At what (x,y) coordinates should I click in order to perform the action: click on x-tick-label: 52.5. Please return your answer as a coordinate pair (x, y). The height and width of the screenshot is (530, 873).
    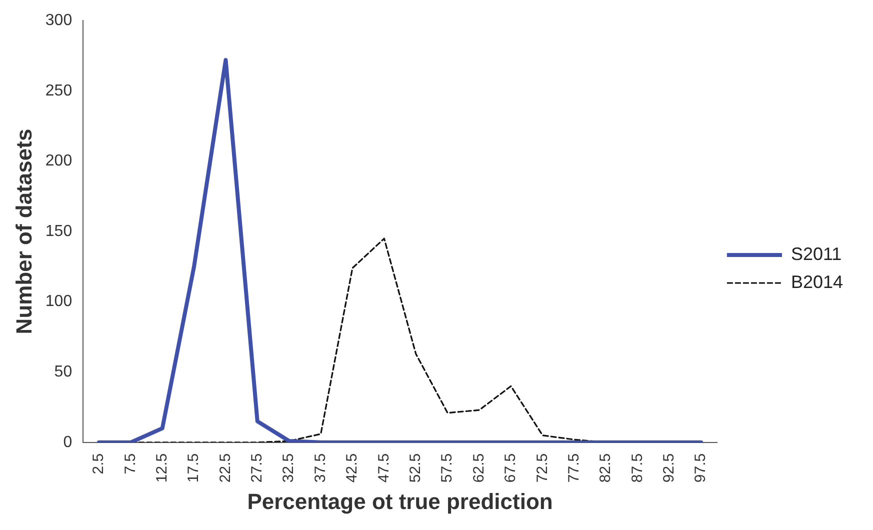
    Looking at the image, I should click on (415, 468).